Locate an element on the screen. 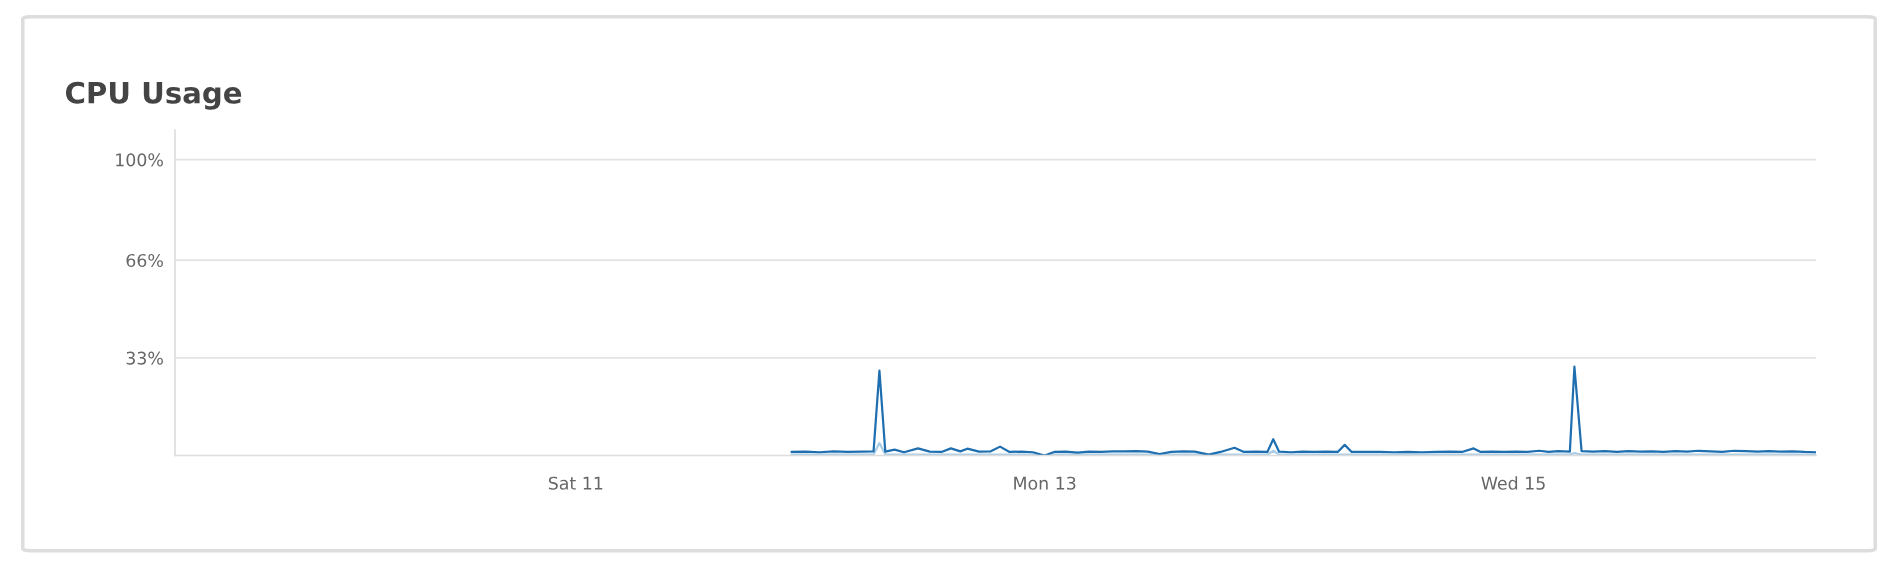 Image resolution: width=1898 pixels, height=562 pixels. y-tick-label: 66% is located at coordinates (144, 260).